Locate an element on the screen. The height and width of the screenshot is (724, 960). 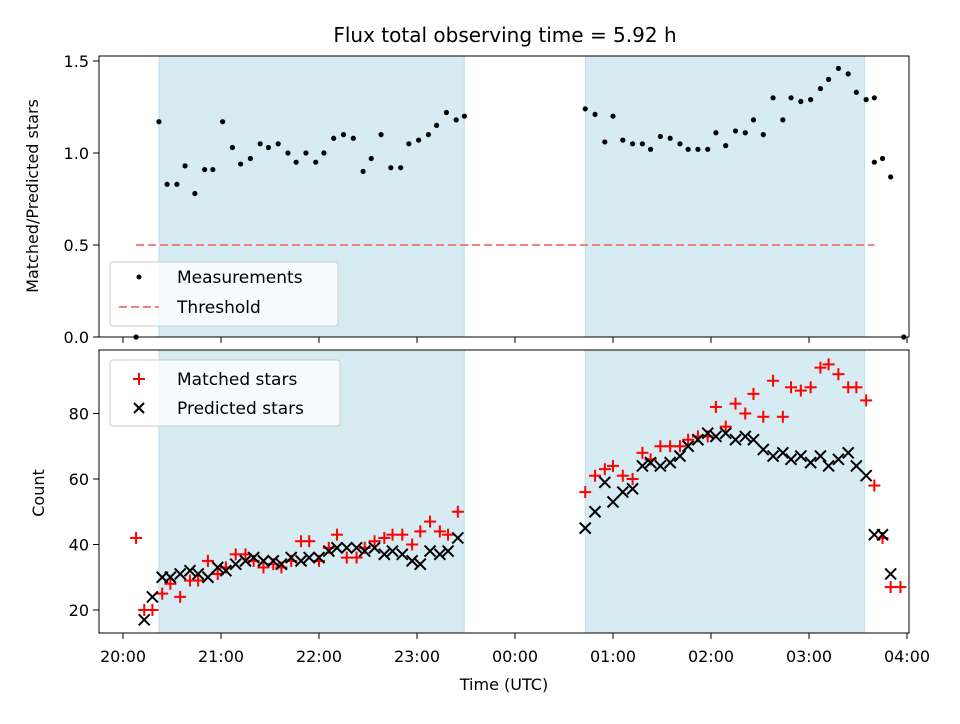
bottom-y-ticks: 20 40 60 80 is located at coordinates (84, 512).